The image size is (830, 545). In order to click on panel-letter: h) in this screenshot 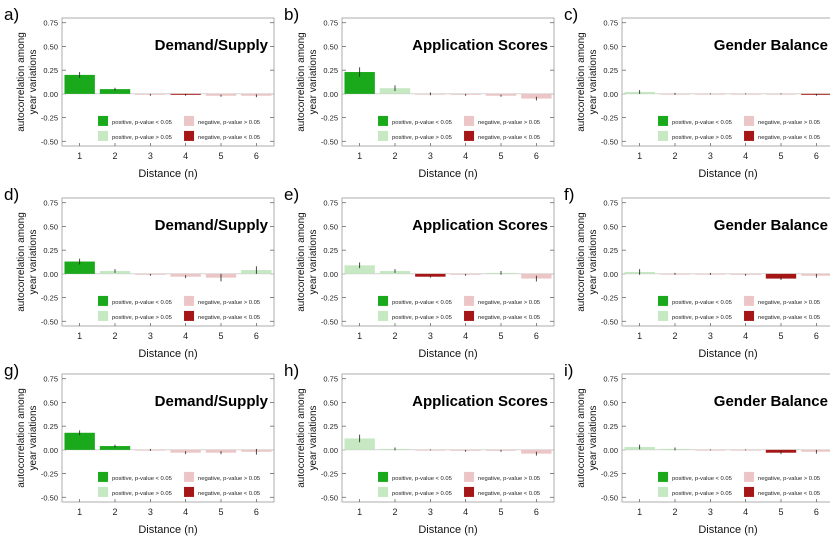, I will do `click(291, 370)`.